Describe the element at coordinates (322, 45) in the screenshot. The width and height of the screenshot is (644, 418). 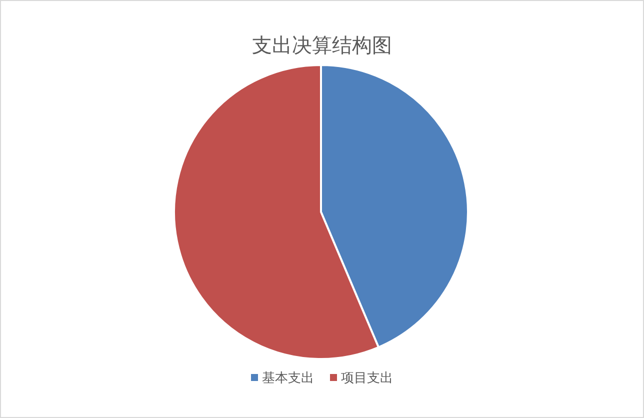
I see `chart-title: 支出决算结构图` at that location.